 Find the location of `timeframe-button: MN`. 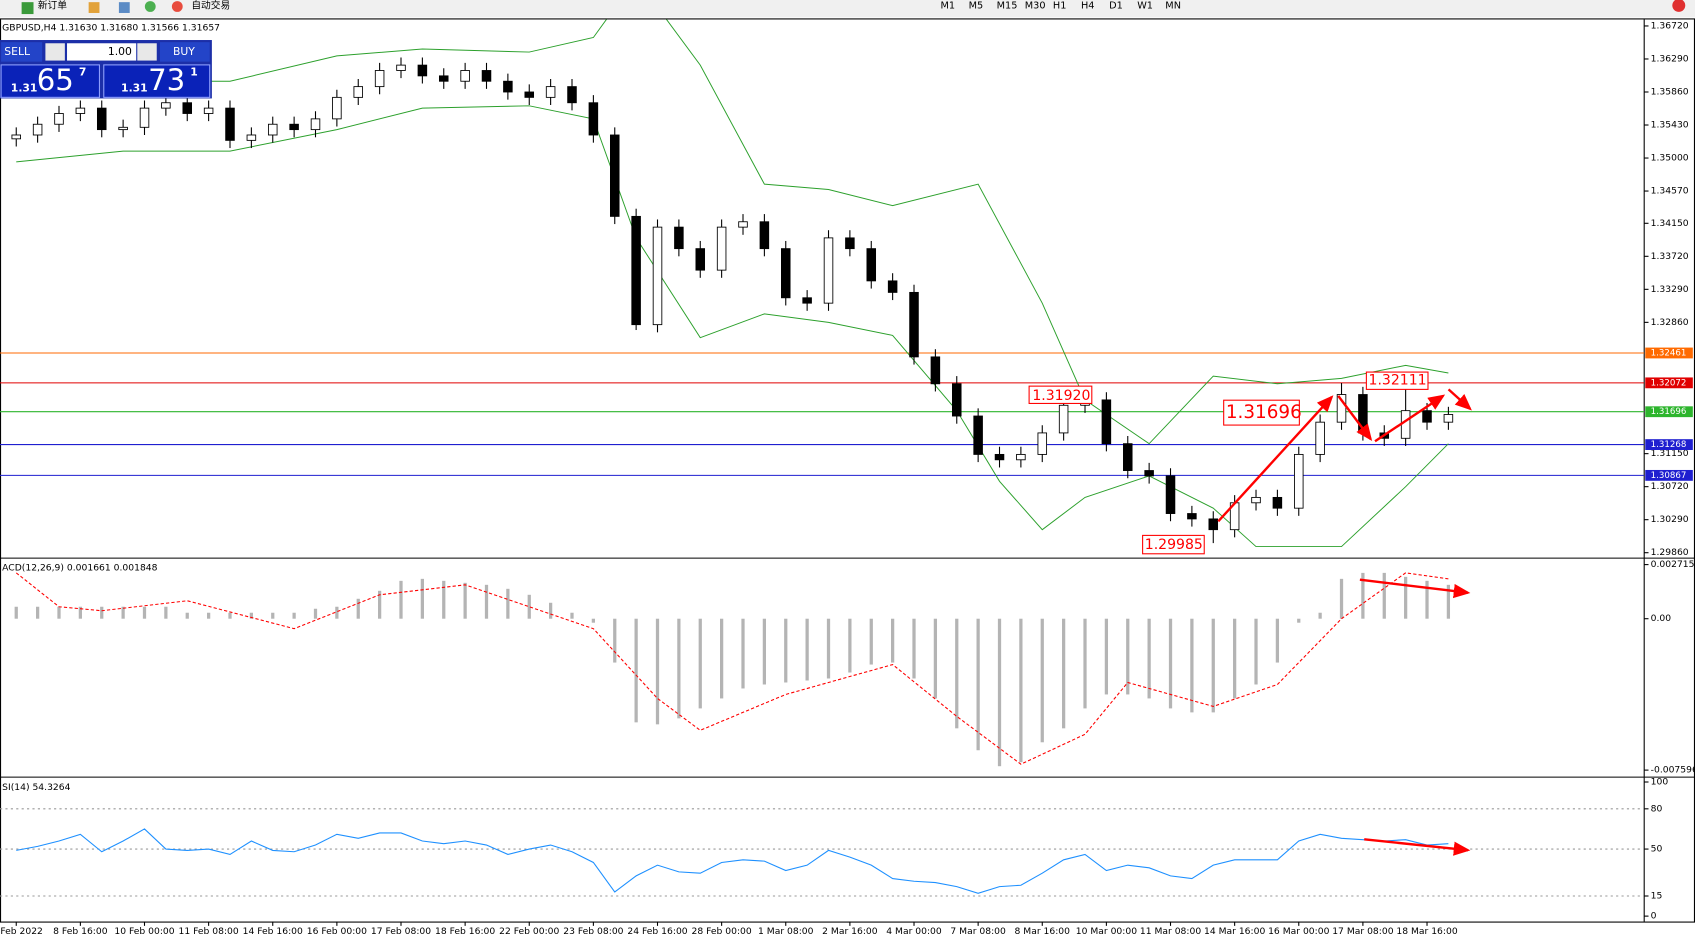

timeframe-button: MN is located at coordinates (1173, 5).